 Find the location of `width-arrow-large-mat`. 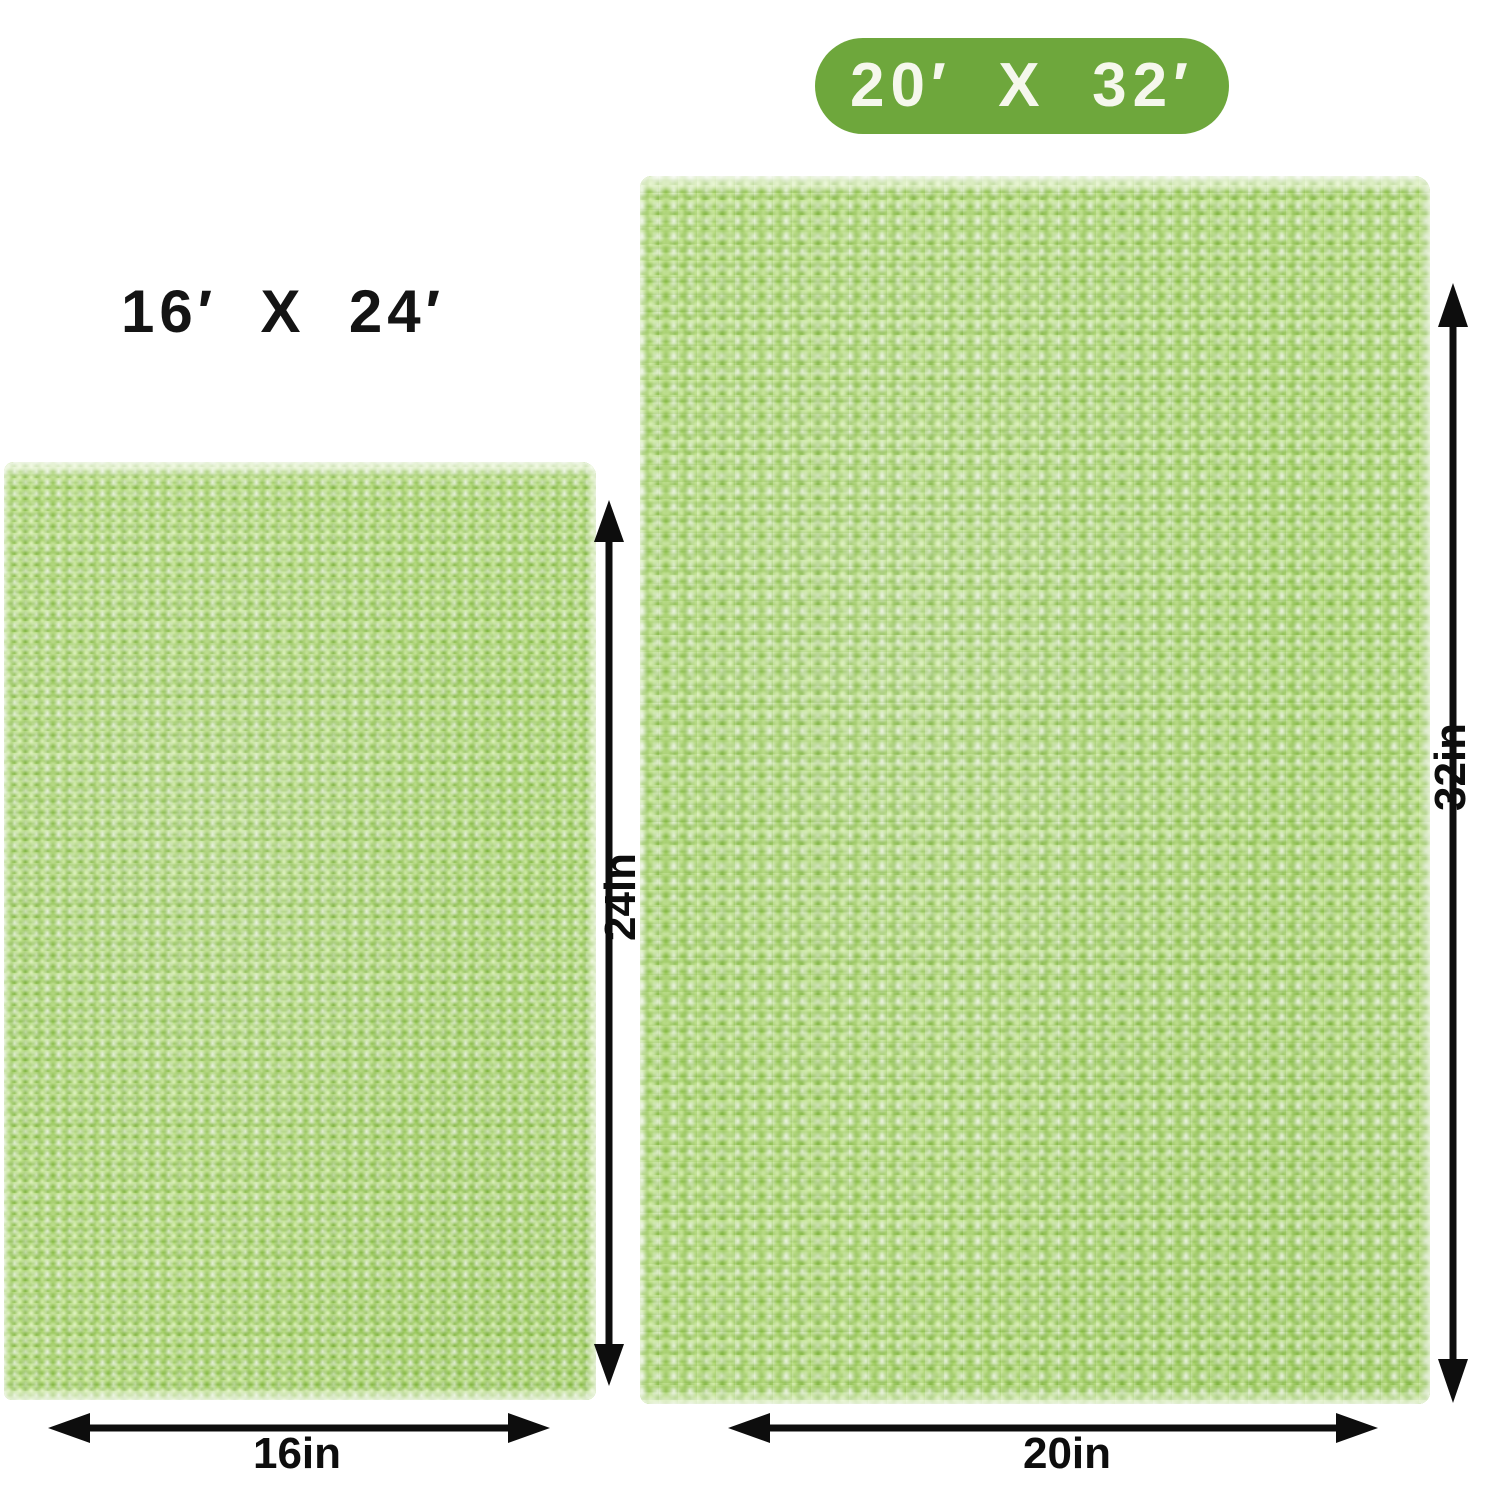

width-arrow-large-mat is located at coordinates (1053, 1428).